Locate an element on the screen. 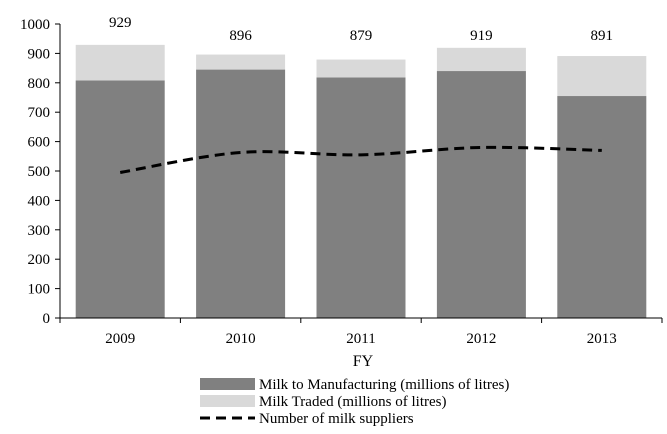  x-tick-label: 2013 is located at coordinates (602, 339).